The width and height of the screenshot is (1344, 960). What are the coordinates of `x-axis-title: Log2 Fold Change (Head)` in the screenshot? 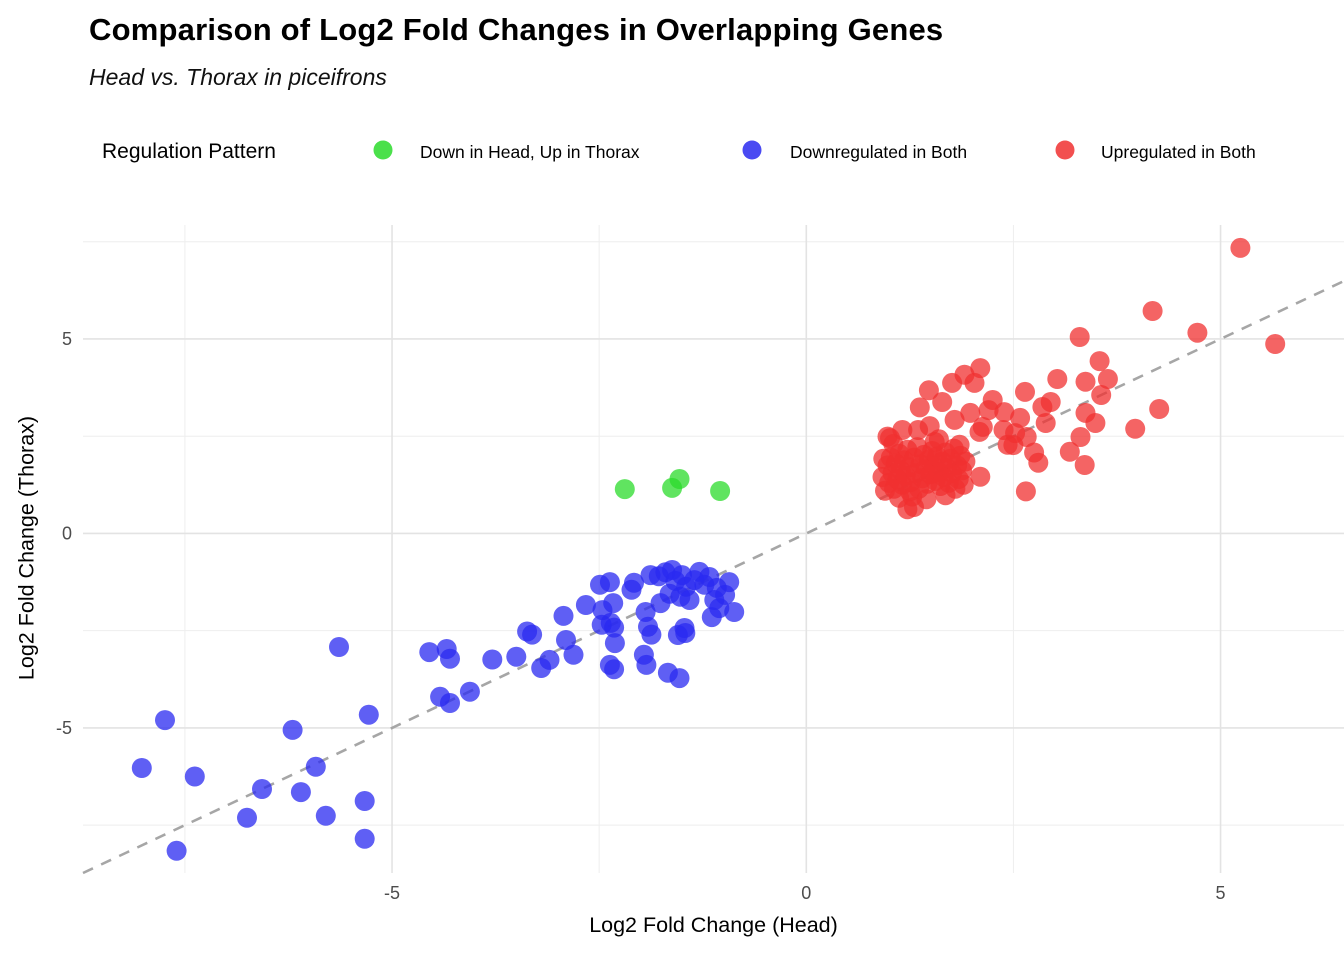 It's located at (713, 925).